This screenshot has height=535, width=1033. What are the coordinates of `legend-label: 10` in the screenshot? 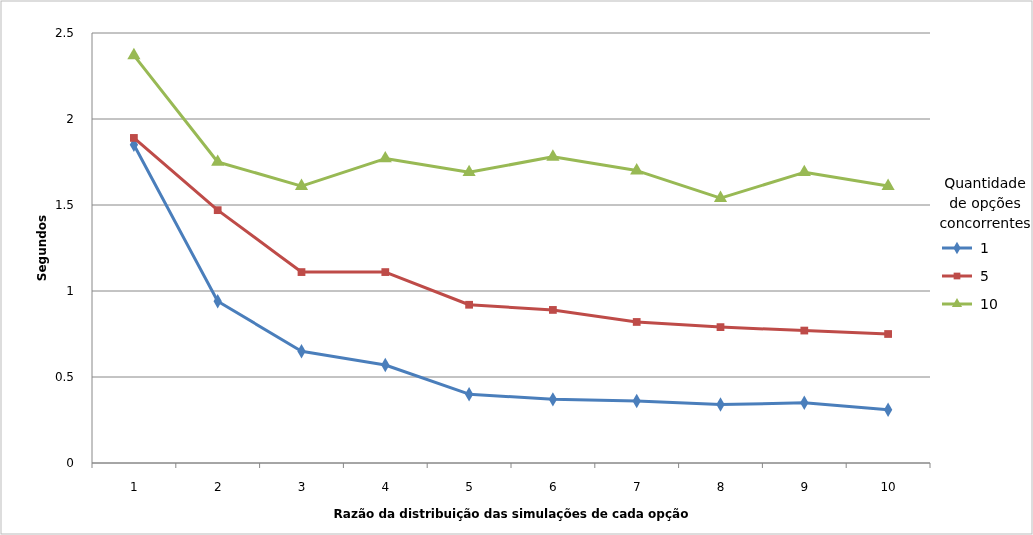 It's located at (989, 304).